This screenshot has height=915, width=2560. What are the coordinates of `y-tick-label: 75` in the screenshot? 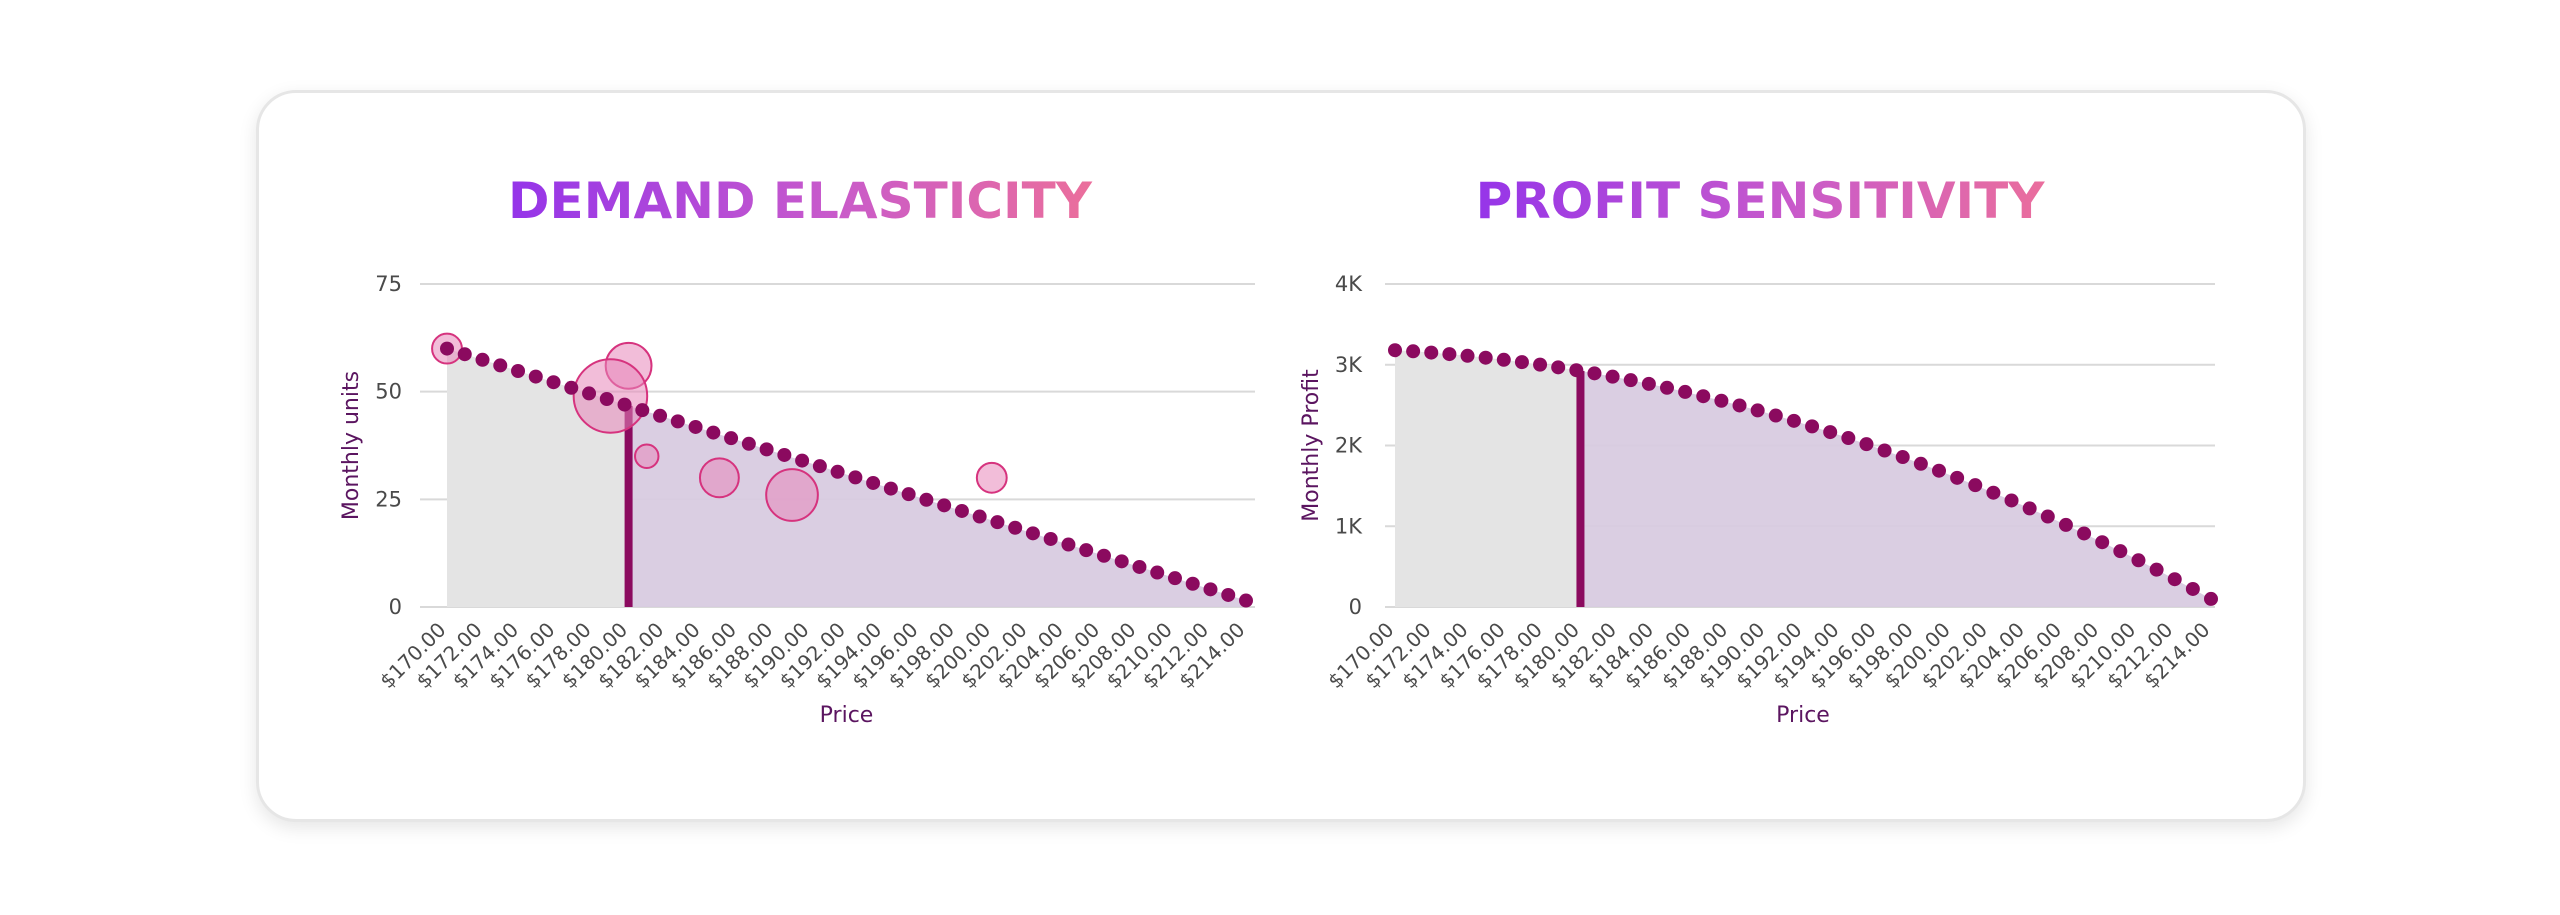 It's located at (388, 284).